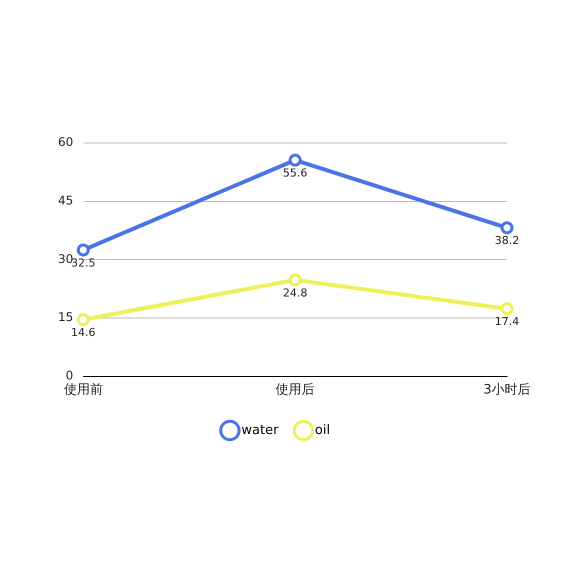 This screenshot has width=575, height=575. Describe the element at coordinates (322, 430) in the screenshot. I see `legend-label: oil` at that location.